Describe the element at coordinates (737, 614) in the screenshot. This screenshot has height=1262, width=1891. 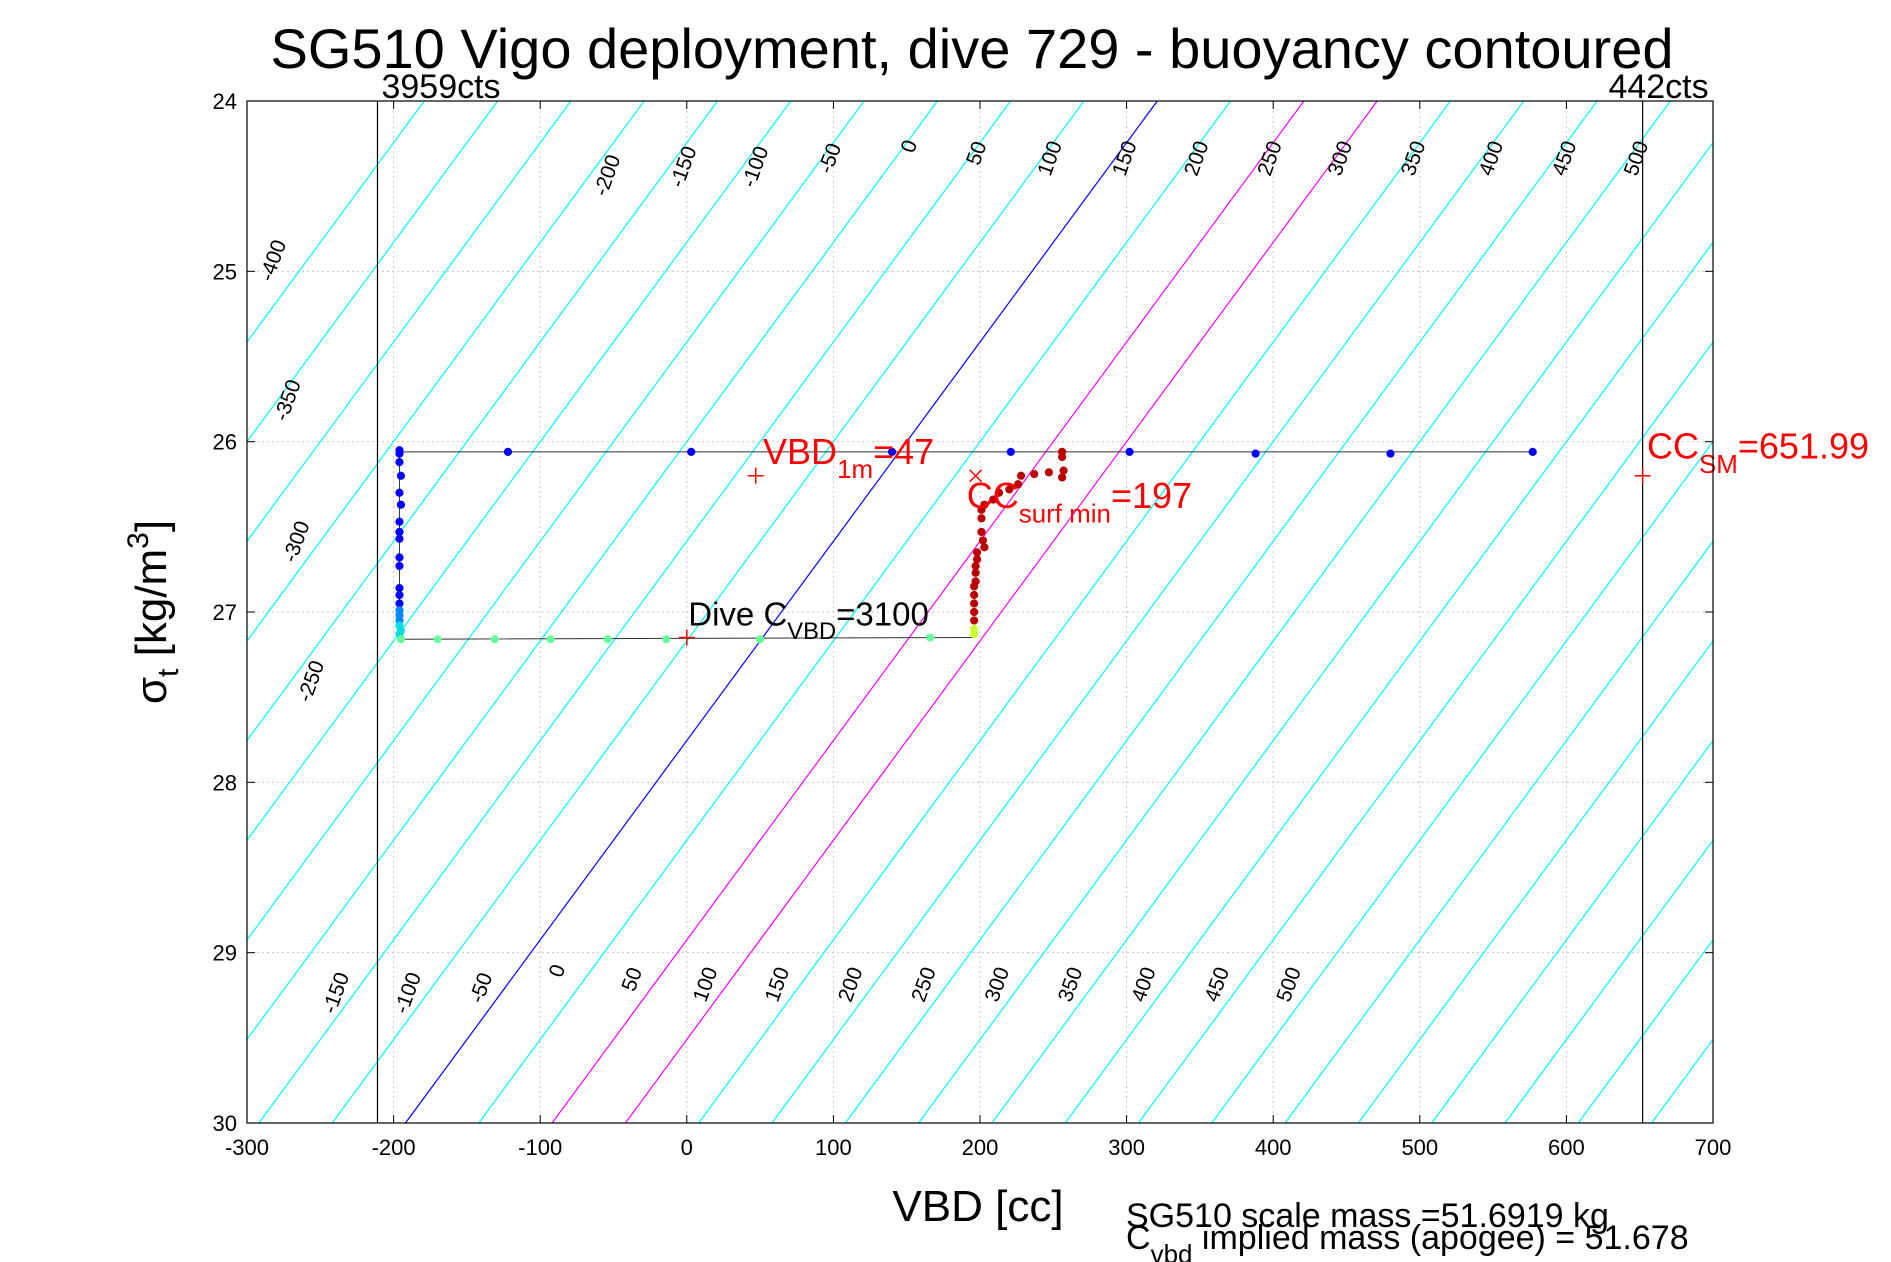
I see `annotation-main: Dive C` at that location.